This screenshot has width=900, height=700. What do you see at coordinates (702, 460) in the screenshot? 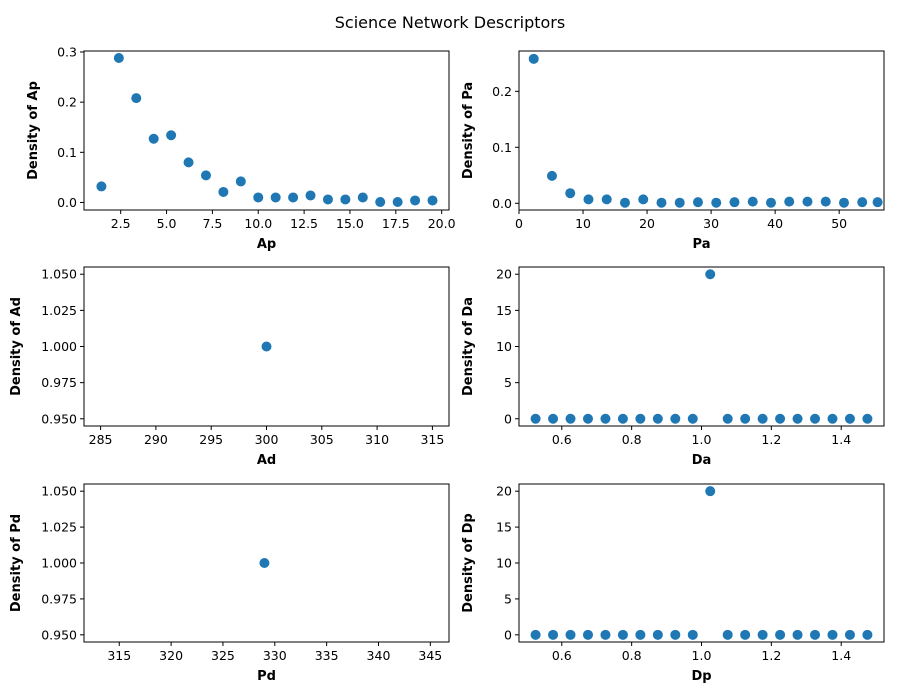
I see `x-axis-label: Da` at bounding box center [702, 460].